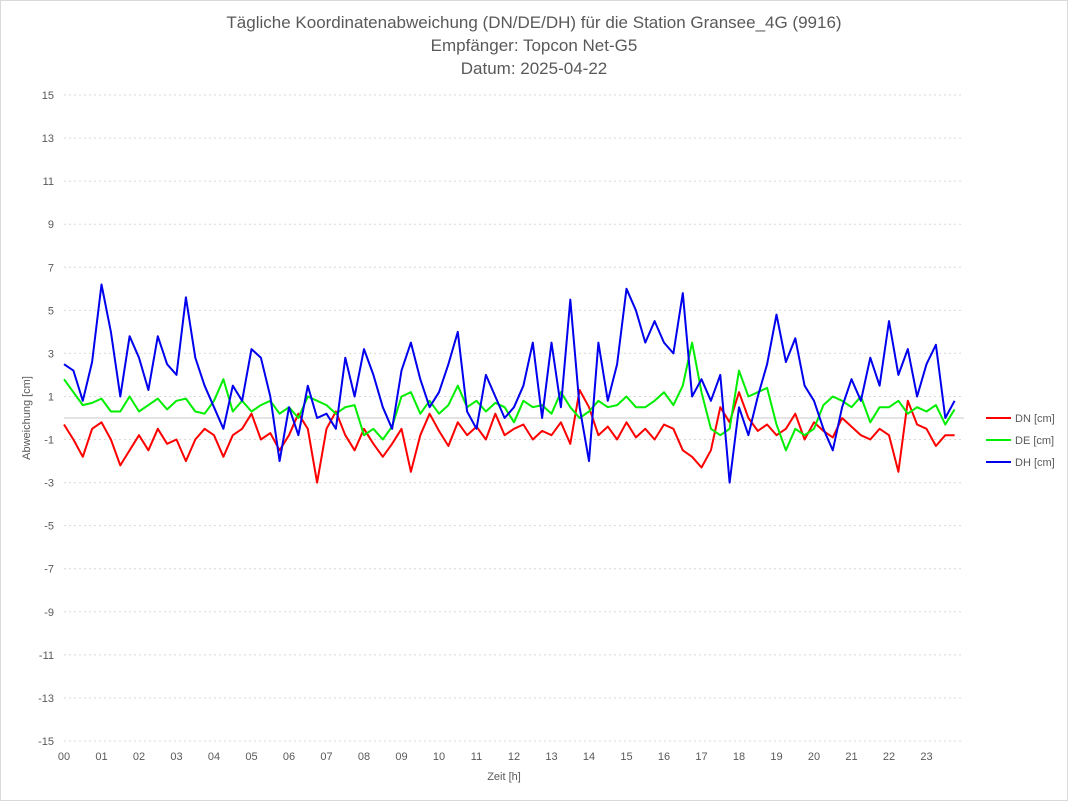 The height and width of the screenshot is (801, 1068). I want to click on legend: DN [cm] DE [cm] DH [cm], so click(1020, 441).